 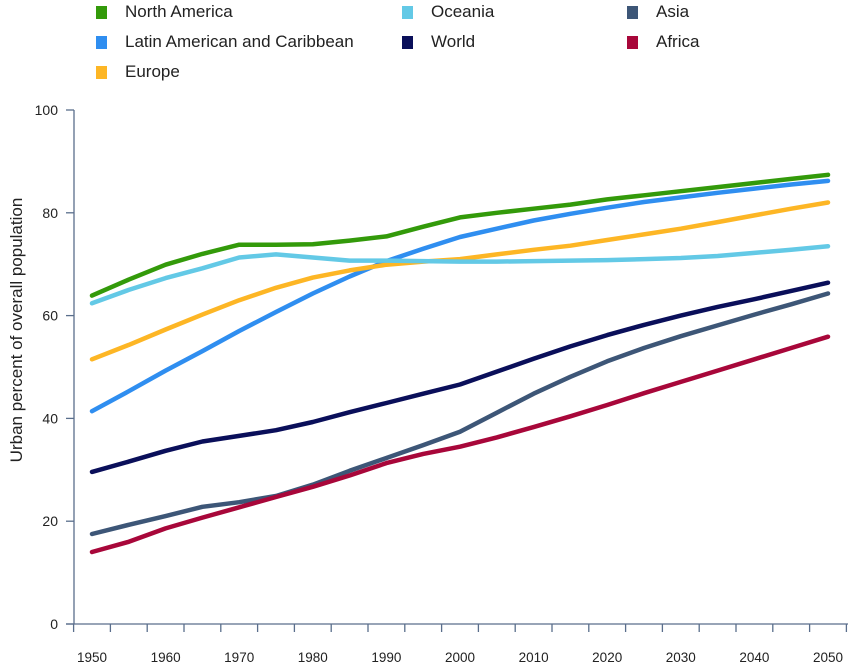 What do you see at coordinates (681, 657) in the screenshot?
I see `x-tick-label: 2030` at bounding box center [681, 657].